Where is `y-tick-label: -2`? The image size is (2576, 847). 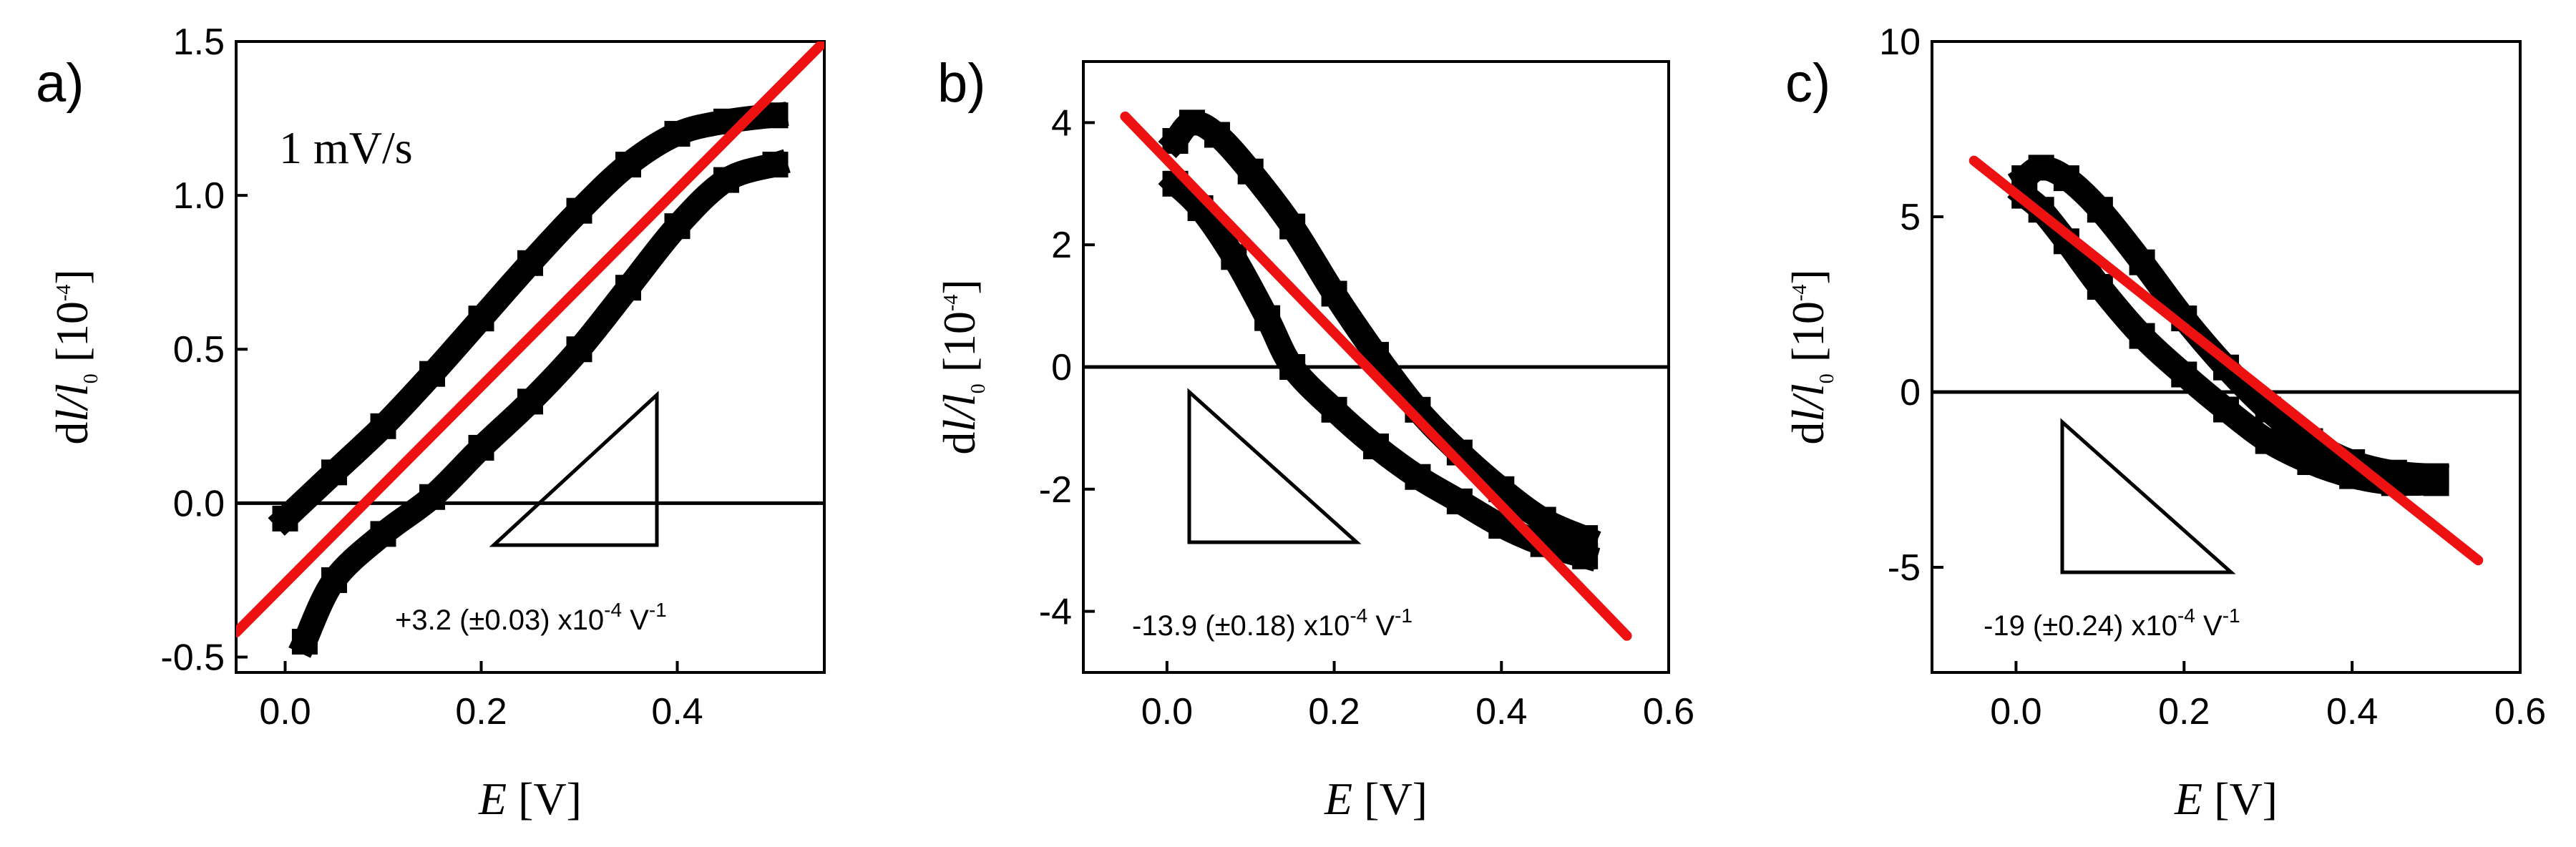
y-tick-label: -2 is located at coordinates (1055, 490).